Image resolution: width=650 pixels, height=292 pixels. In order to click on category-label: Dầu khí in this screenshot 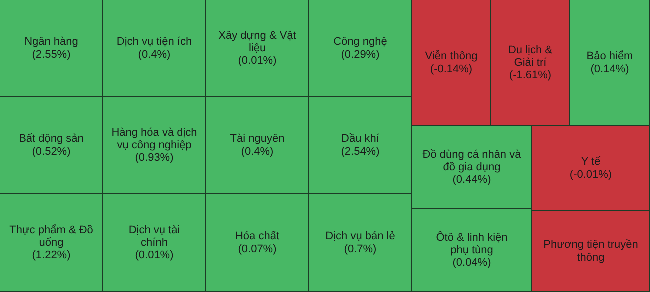, I will do `click(361, 139)`.